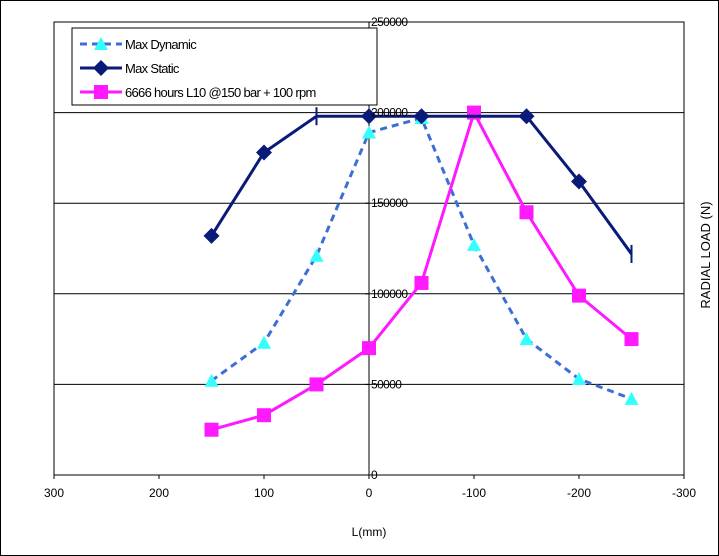 The width and height of the screenshot is (719, 556). Describe the element at coordinates (159, 493) in the screenshot. I see `x-tick-label: 200` at that location.